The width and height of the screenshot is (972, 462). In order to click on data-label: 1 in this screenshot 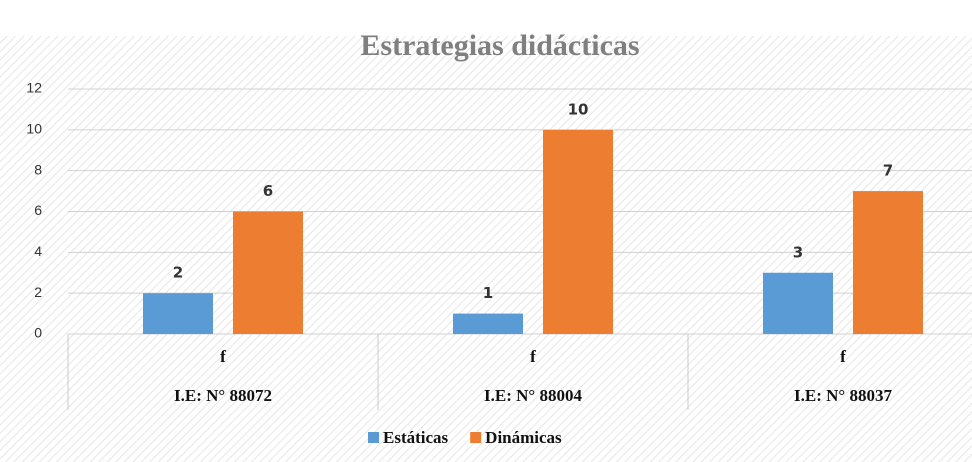, I will do `click(488, 293)`.